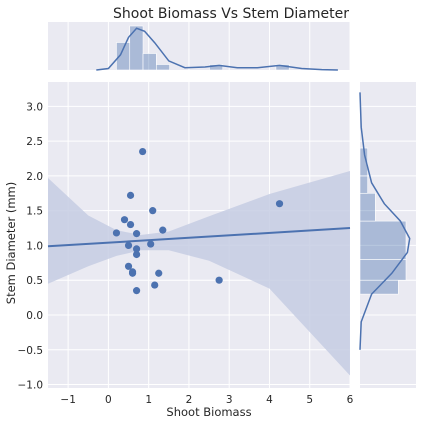 Image resolution: width=426 pixels, height=424 pixels. Describe the element at coordinates (31, 386) in the screenshot. I see `y-tick-label: −1.0` at that location.